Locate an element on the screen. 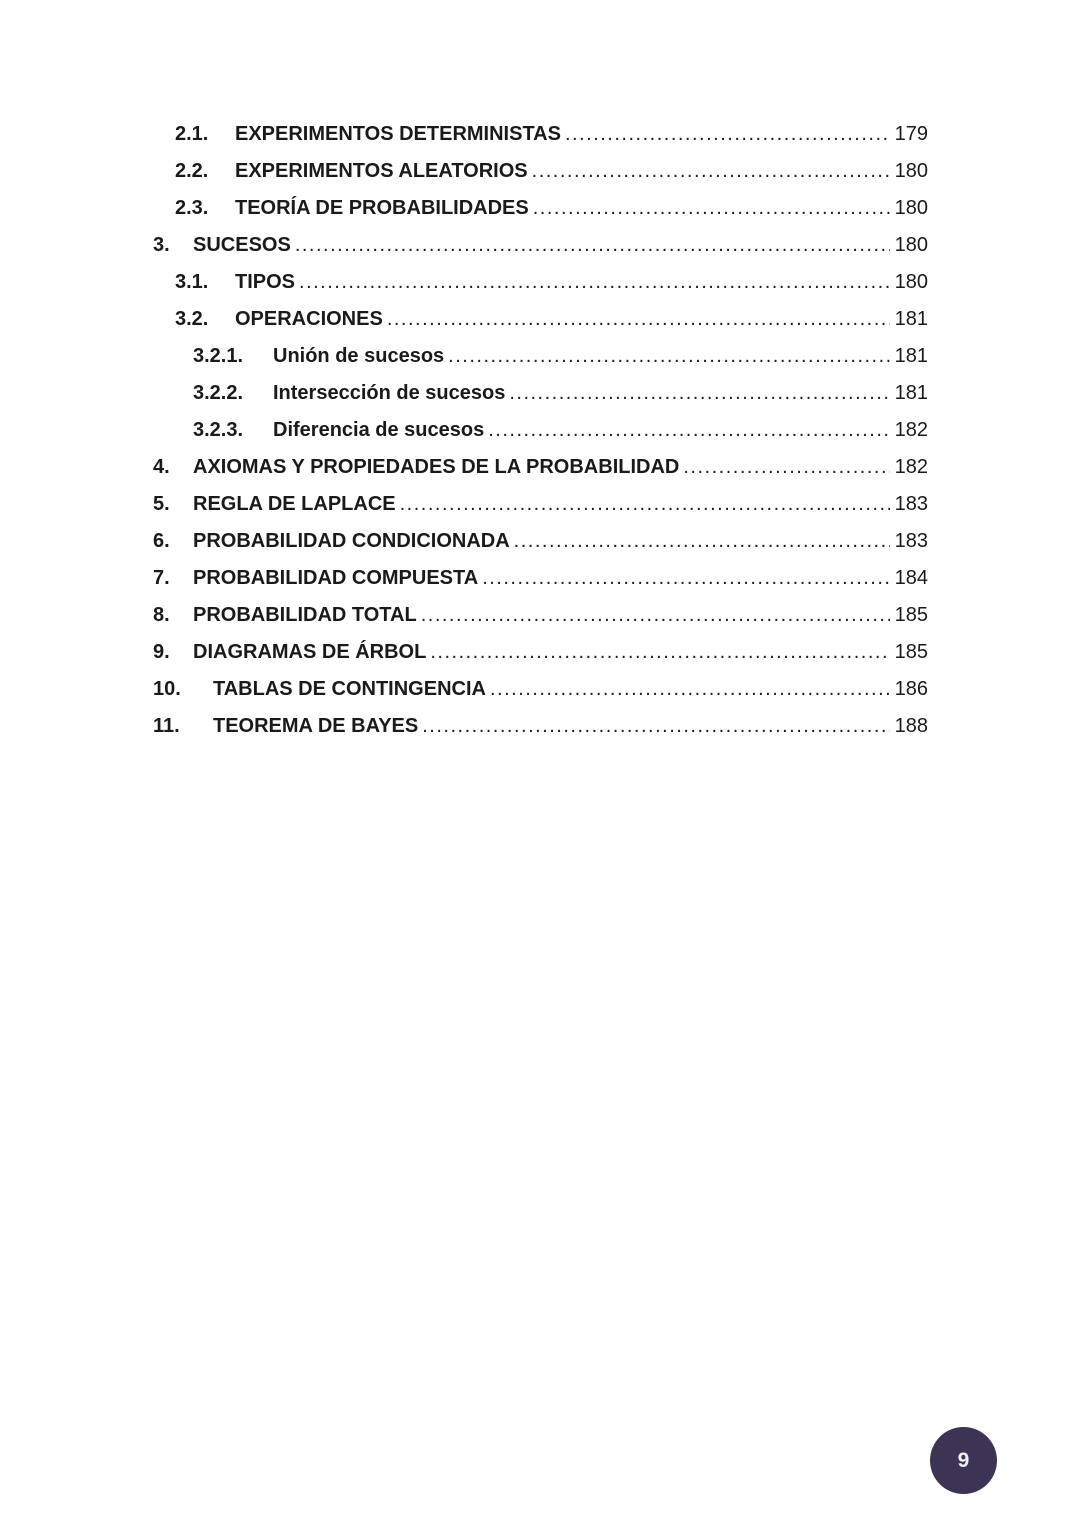 This screenshot has height=1527, width=1080. toc-entry-number: 6. is located at coordinates (161, 541).